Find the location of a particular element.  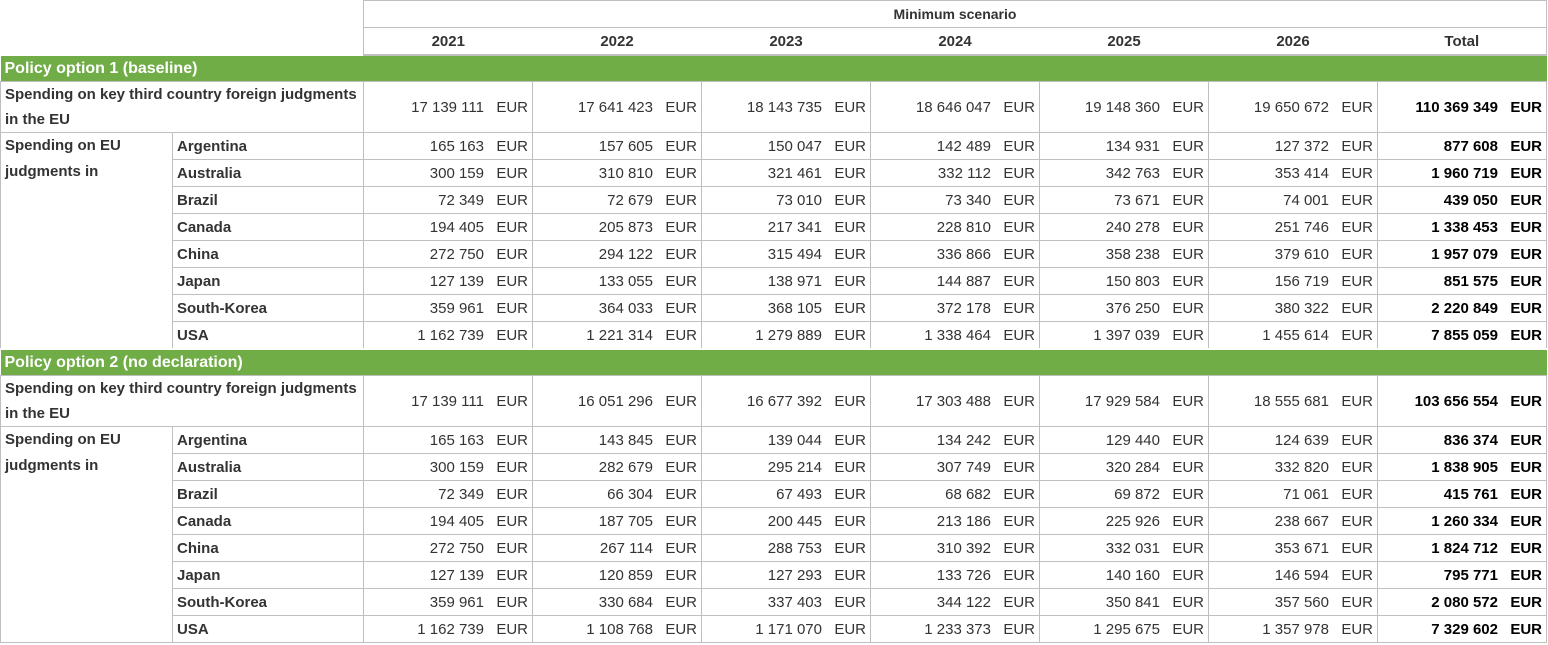

amount: 1 957 079 is located at coordinates (1464, 254).